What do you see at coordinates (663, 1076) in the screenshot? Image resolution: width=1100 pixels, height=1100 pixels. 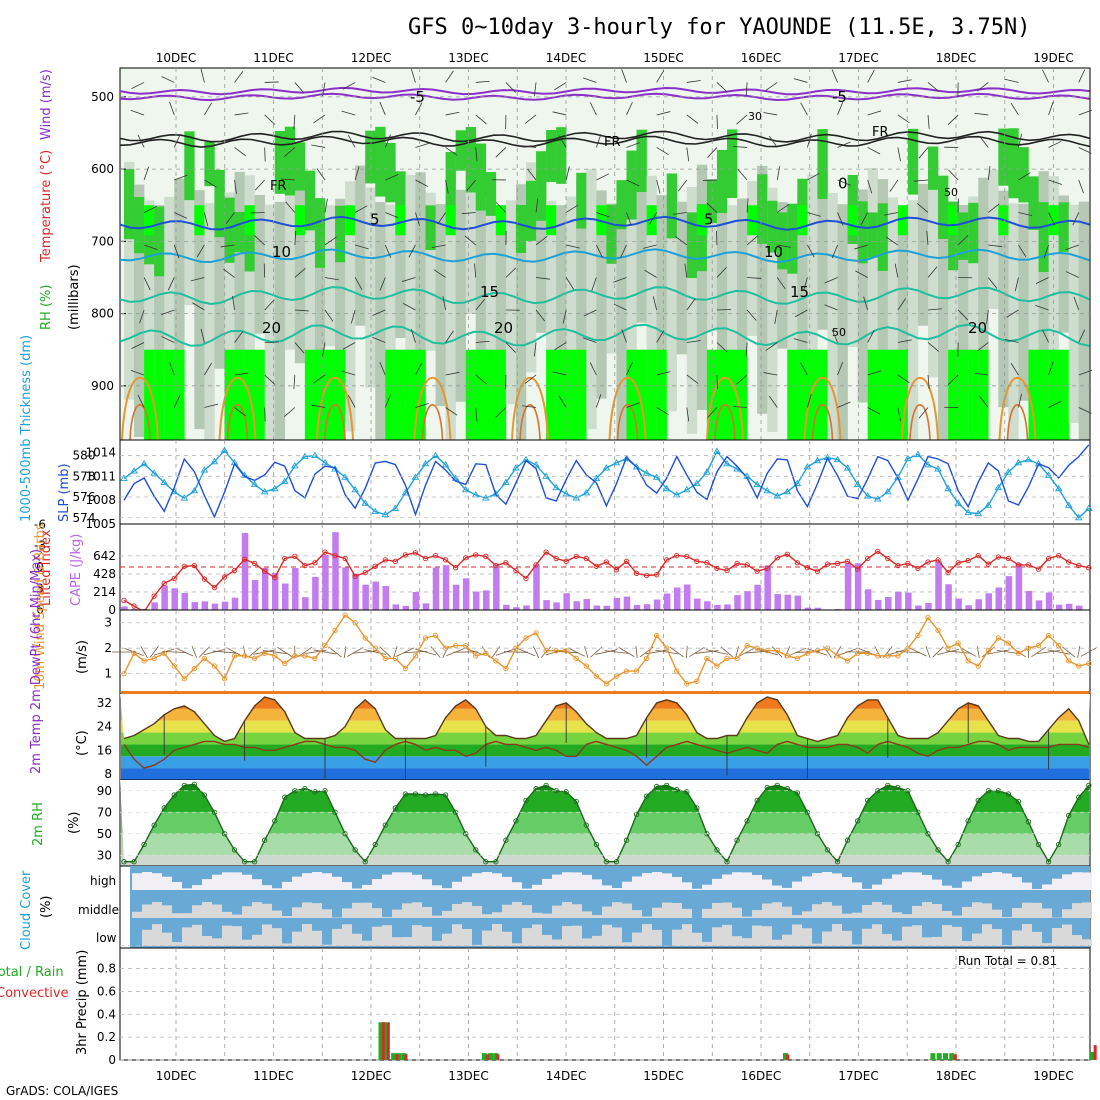 I see `bottom-day-label: 15DEC` at bounding box center [663, 1076].